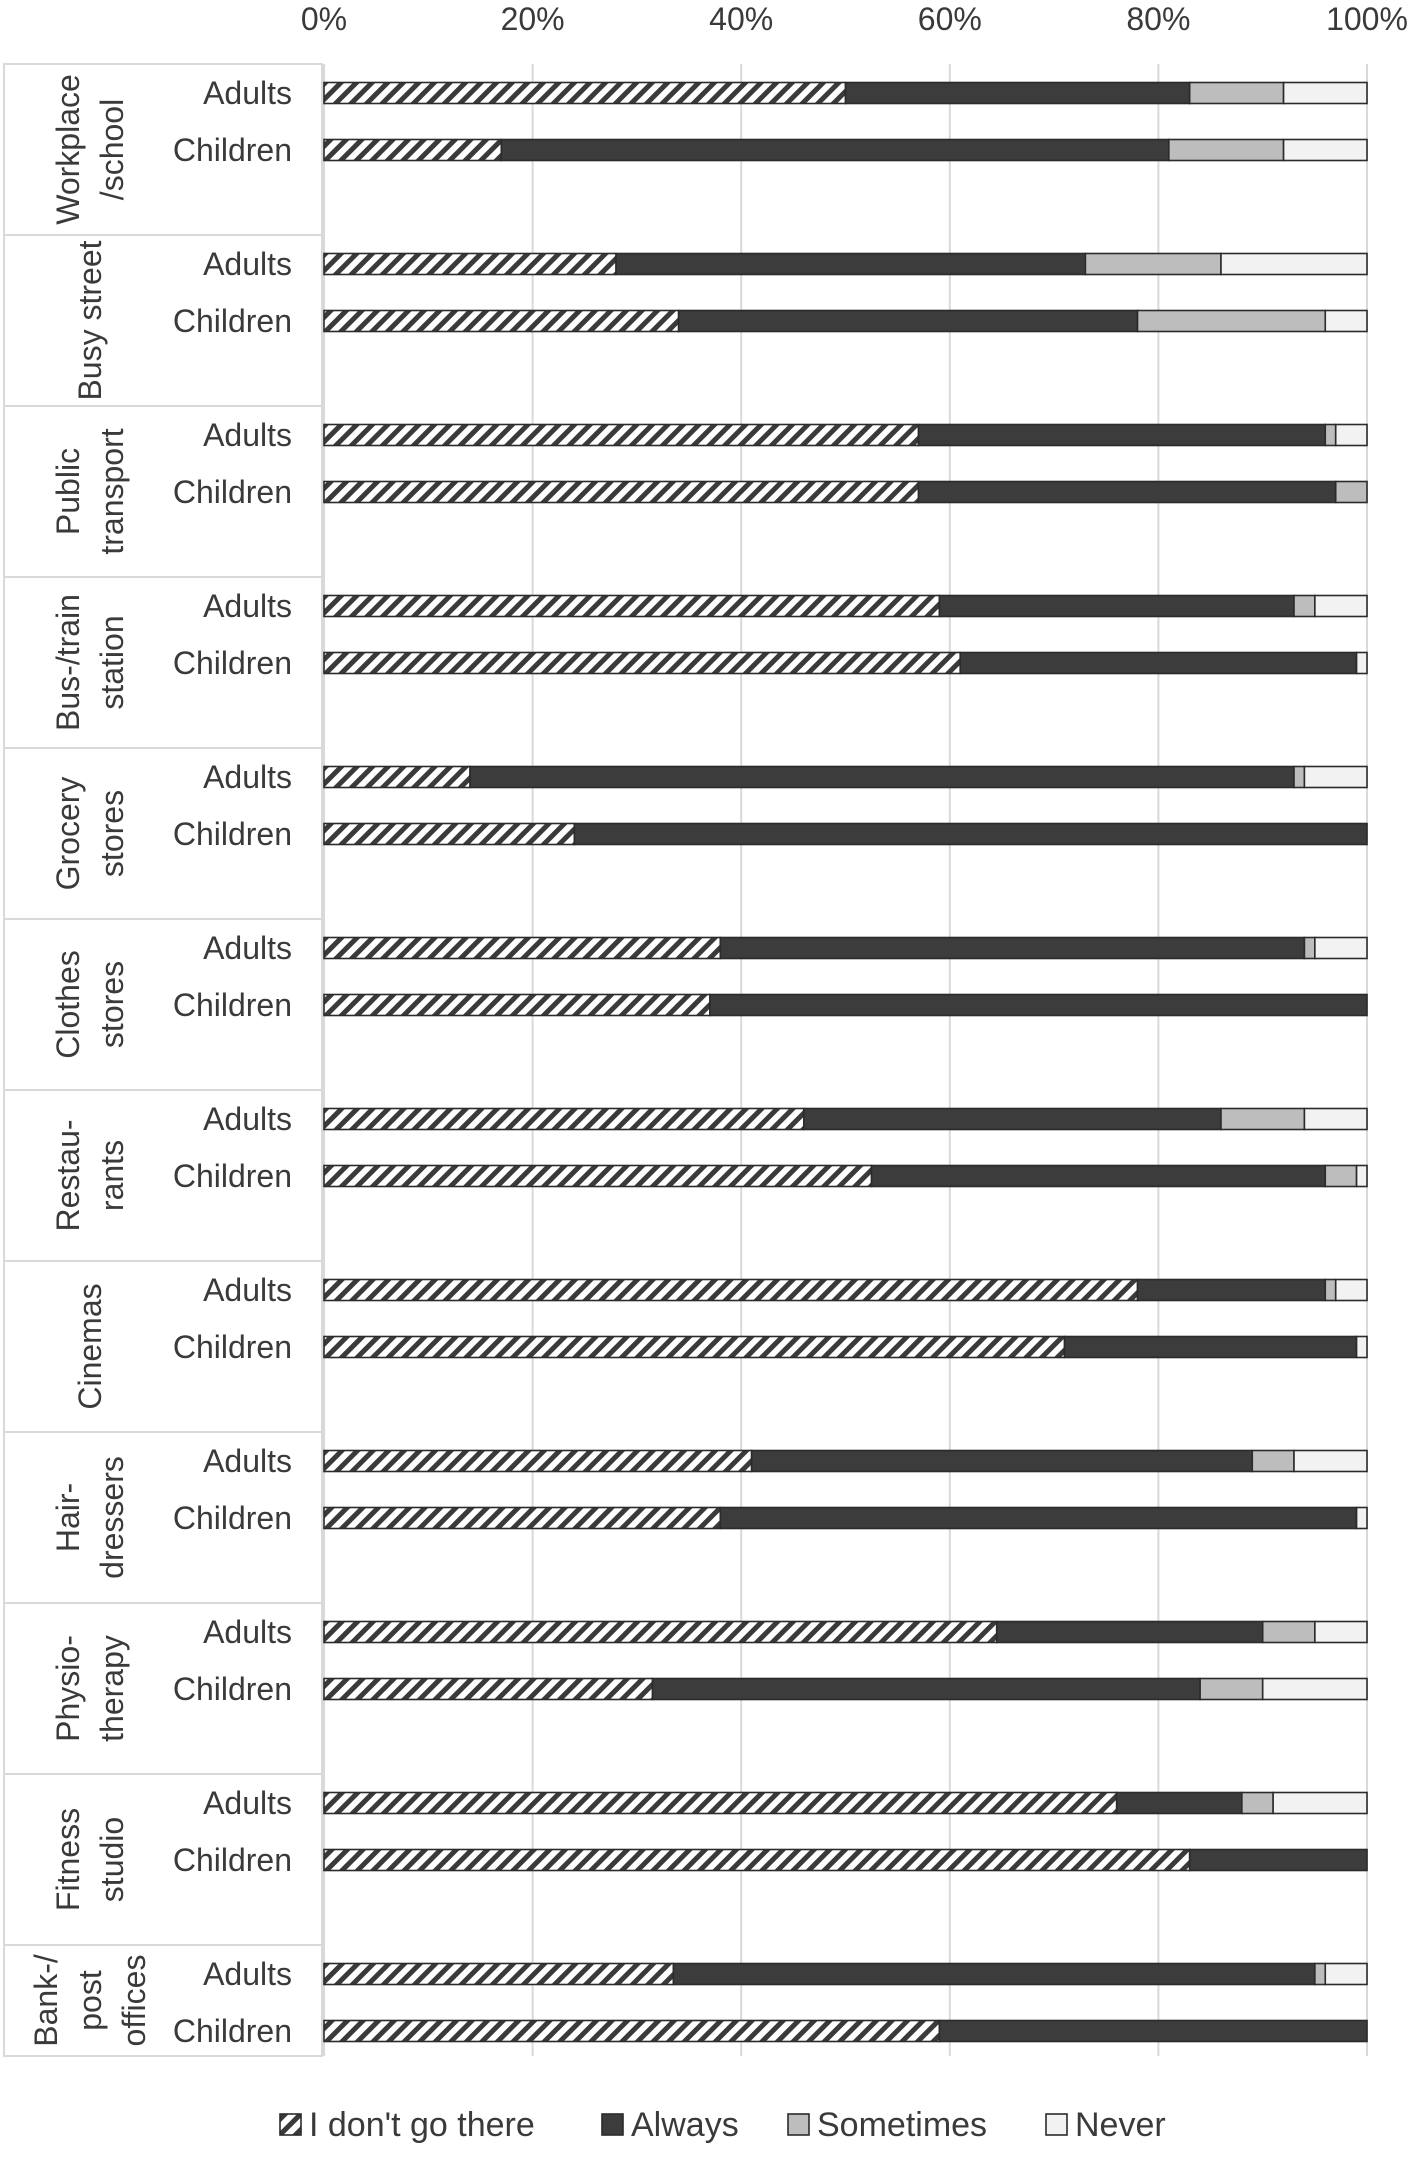 This screenshot has width=1410, height=2161. What do you see at coordinates (90, 662) in the screenshot?
I see `category-label: Bus-/train station` at bounding box center [90, 662].